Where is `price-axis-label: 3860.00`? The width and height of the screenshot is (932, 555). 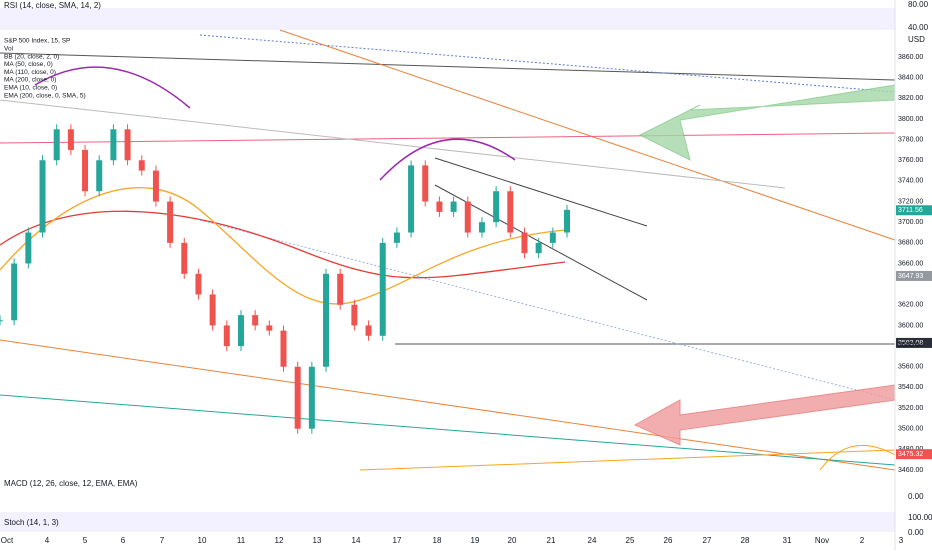
price-axis-label: 3860.00 is located at coordinates (910, 57).